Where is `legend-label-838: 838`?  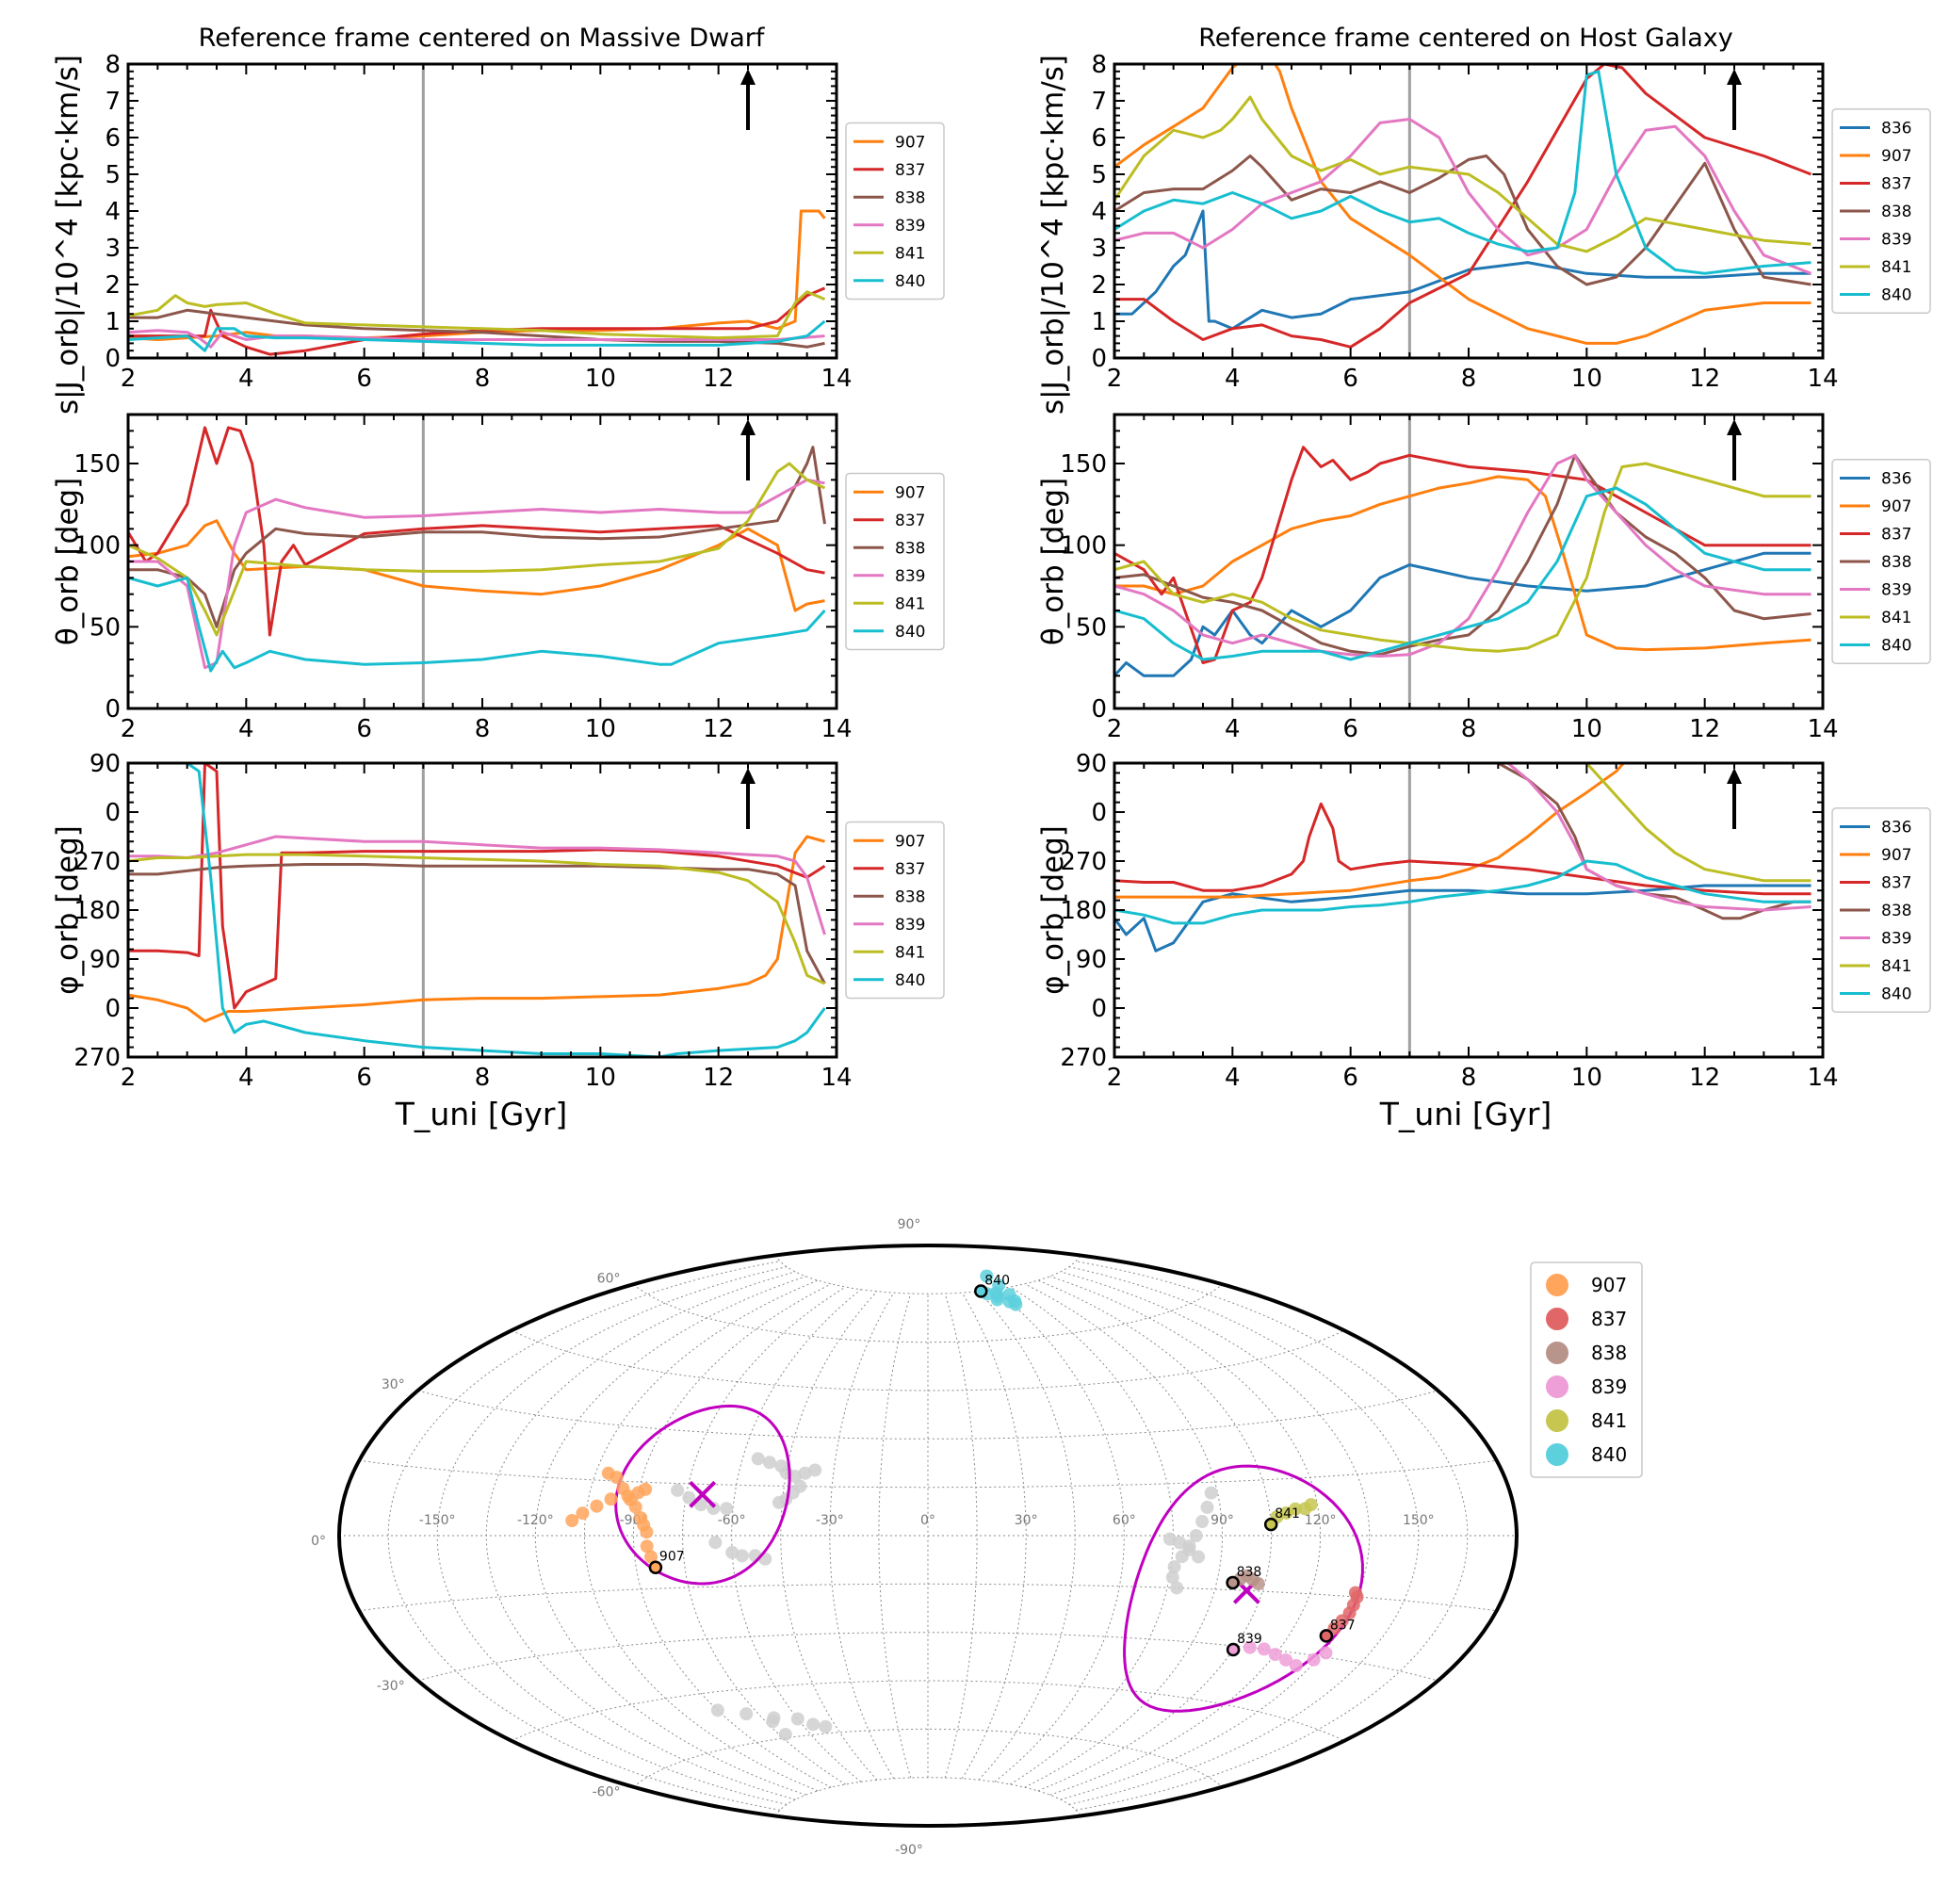
legend-label-838: 838 is located at coordinates (910, 549).